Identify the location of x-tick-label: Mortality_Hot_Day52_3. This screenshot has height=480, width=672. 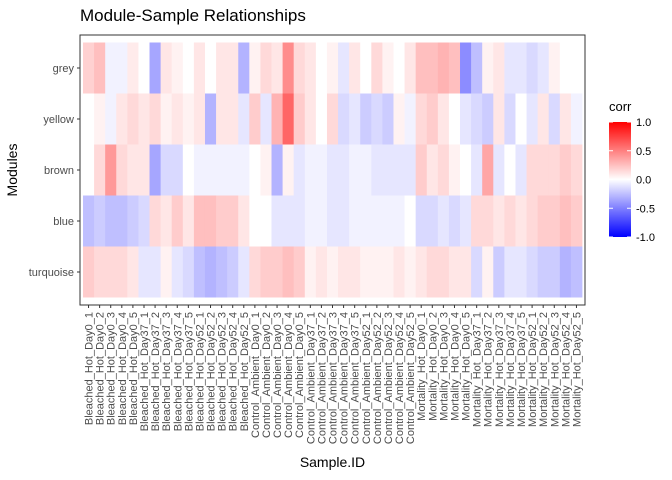
(555, 369).